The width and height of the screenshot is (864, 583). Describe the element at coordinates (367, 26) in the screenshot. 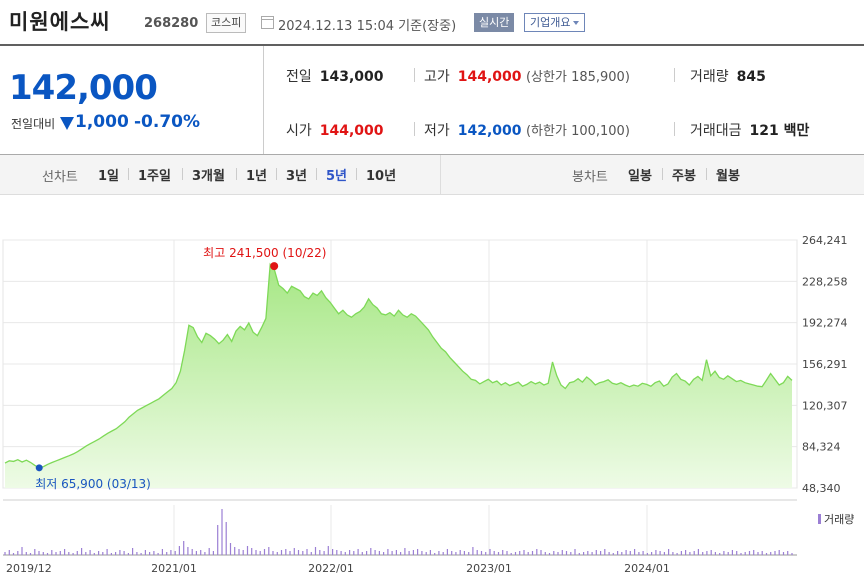

I see `quote-datetime: 2024.12.13 15:04 기준(장중)` at that location.